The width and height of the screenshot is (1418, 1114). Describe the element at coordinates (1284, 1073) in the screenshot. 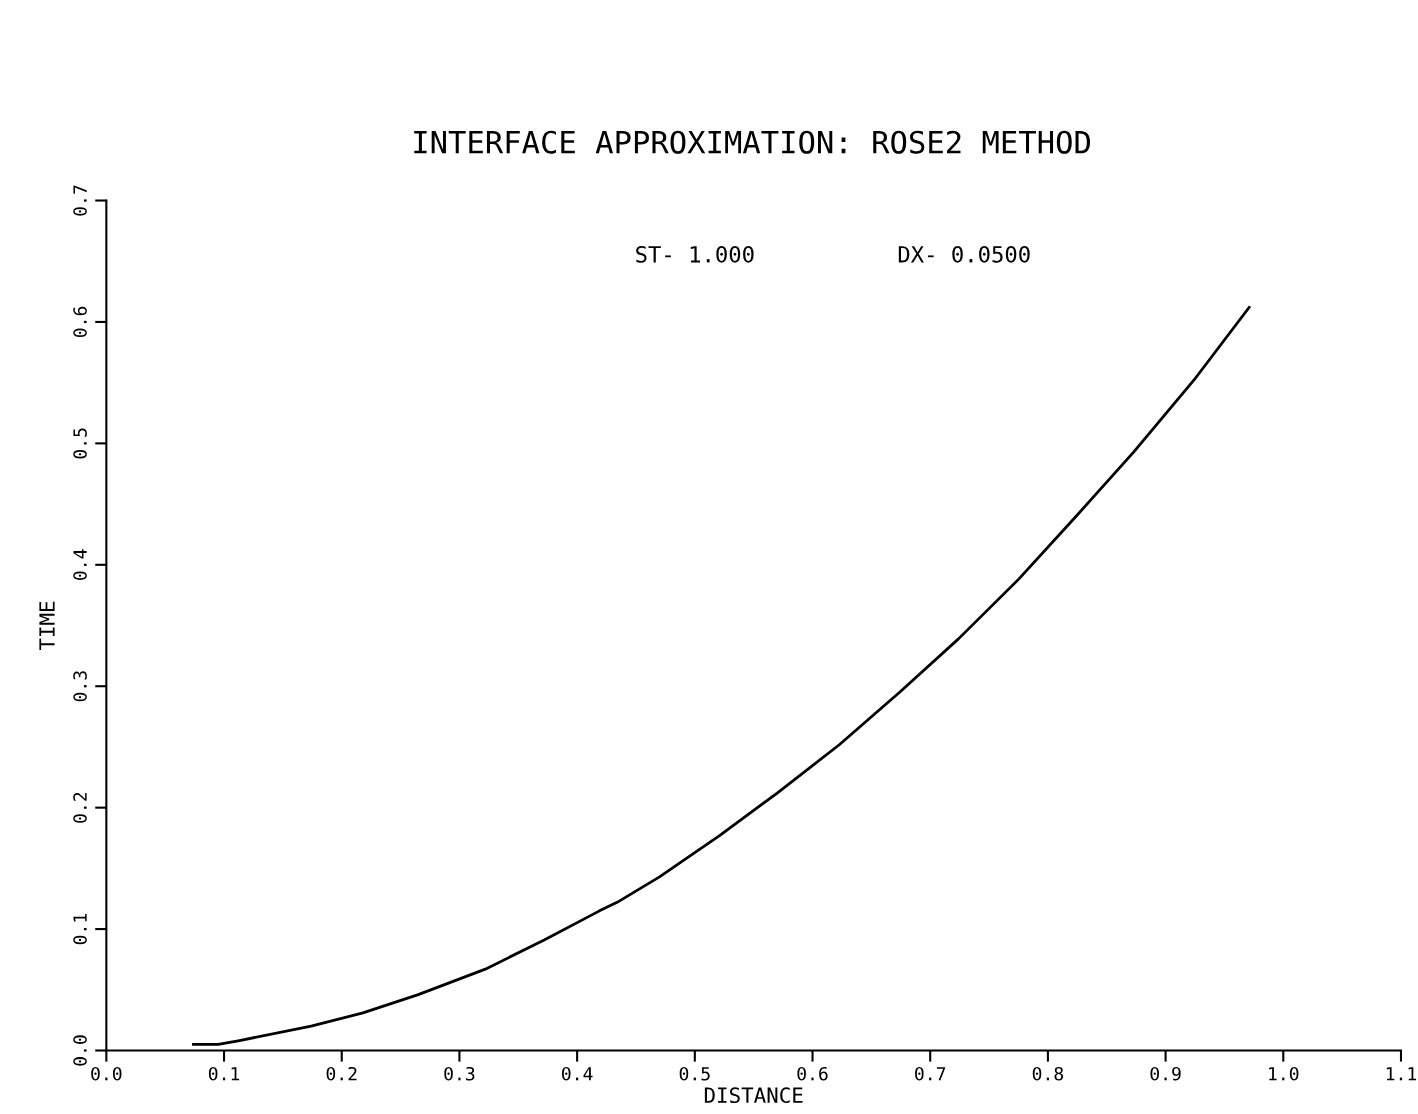

I see `x-tick-label: 1.0` at that location.